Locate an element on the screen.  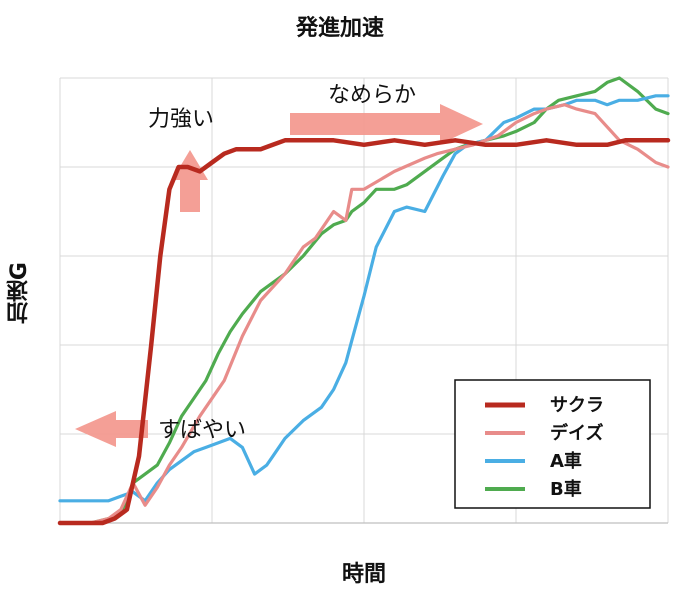
x-axis-label: 時間 is located at coordinates (363, 574).